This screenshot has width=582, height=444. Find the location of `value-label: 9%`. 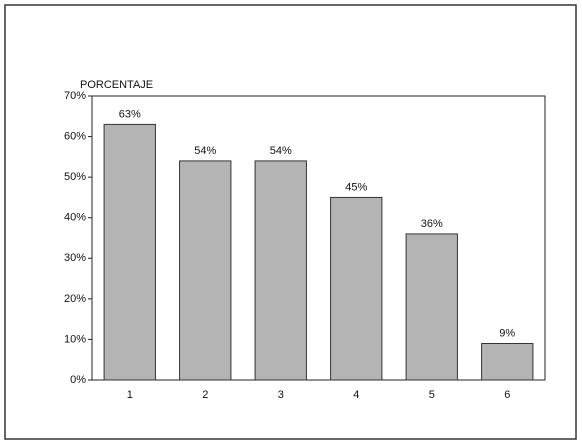

value-label: 9% is located at coordinates (507, 333).